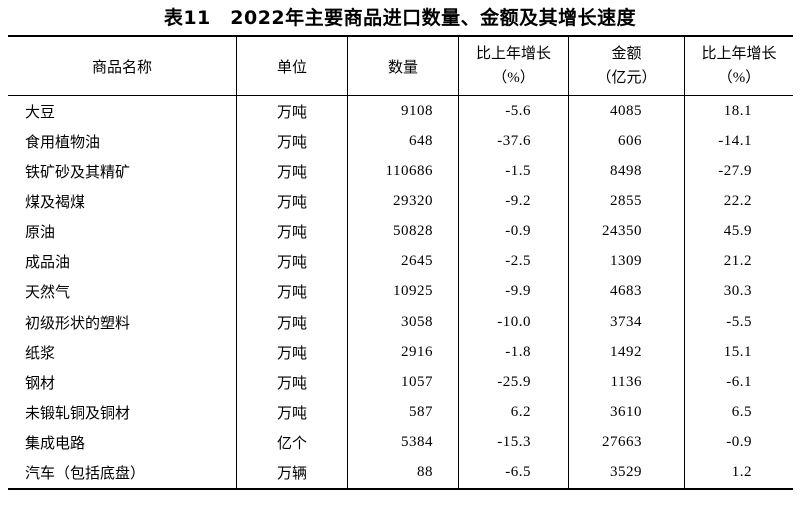 This screenshot has width=800, height=508. Describe the element at coordinates (738, 352) in the screenshot. I see `cell-amount-growth: 15.1` at that location.